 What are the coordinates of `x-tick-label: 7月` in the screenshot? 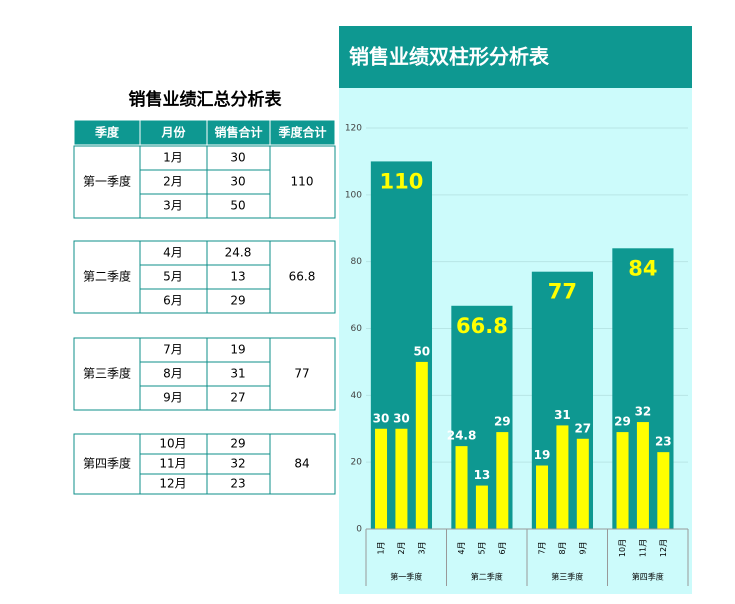 It's located at (542, 547).